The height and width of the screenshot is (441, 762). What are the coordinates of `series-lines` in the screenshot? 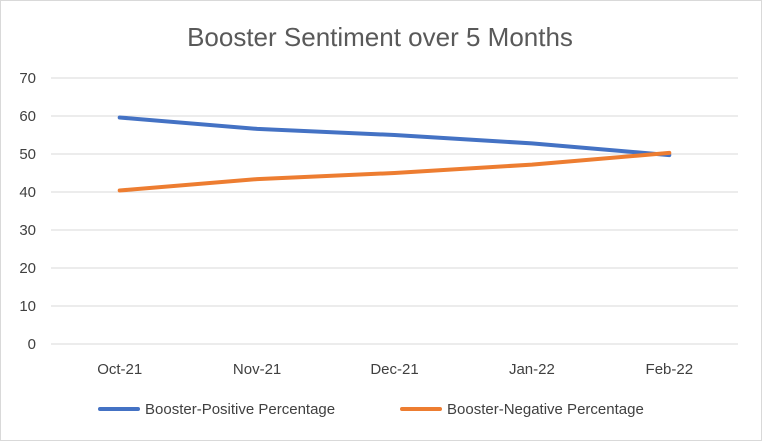 It's located at (394, 154).